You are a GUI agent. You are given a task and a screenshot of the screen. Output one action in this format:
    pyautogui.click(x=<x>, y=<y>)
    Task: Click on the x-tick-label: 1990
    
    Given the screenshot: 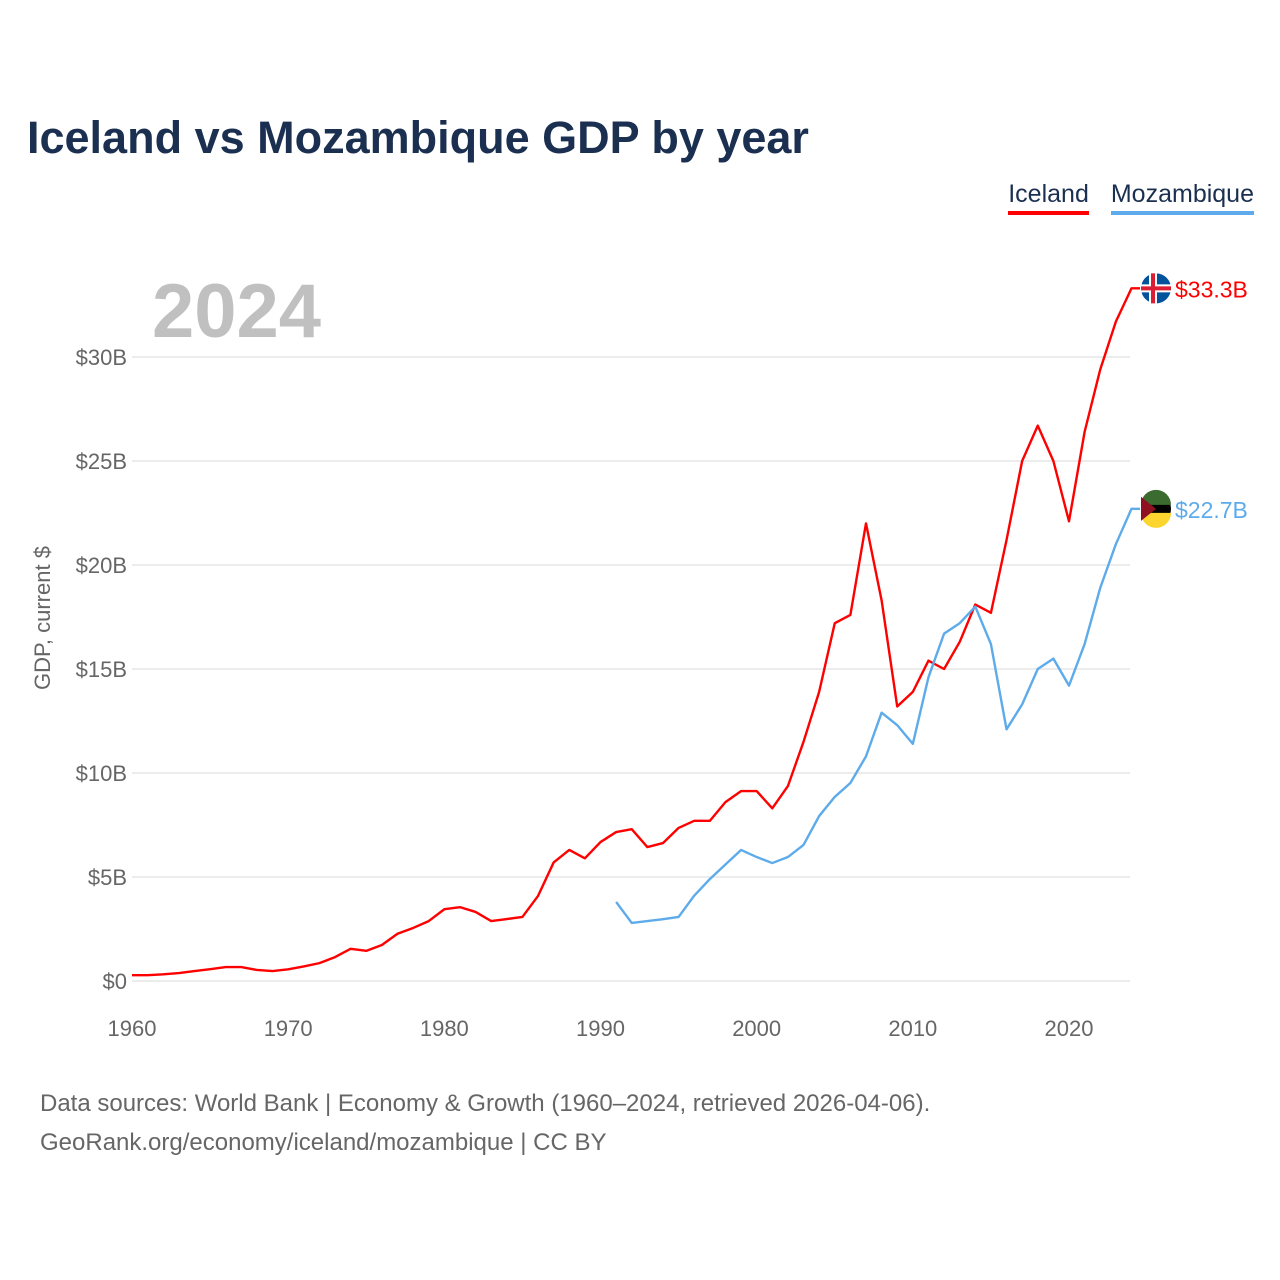 What is the action you would take?
    pyautogui.click(x=600, y=1028)
    